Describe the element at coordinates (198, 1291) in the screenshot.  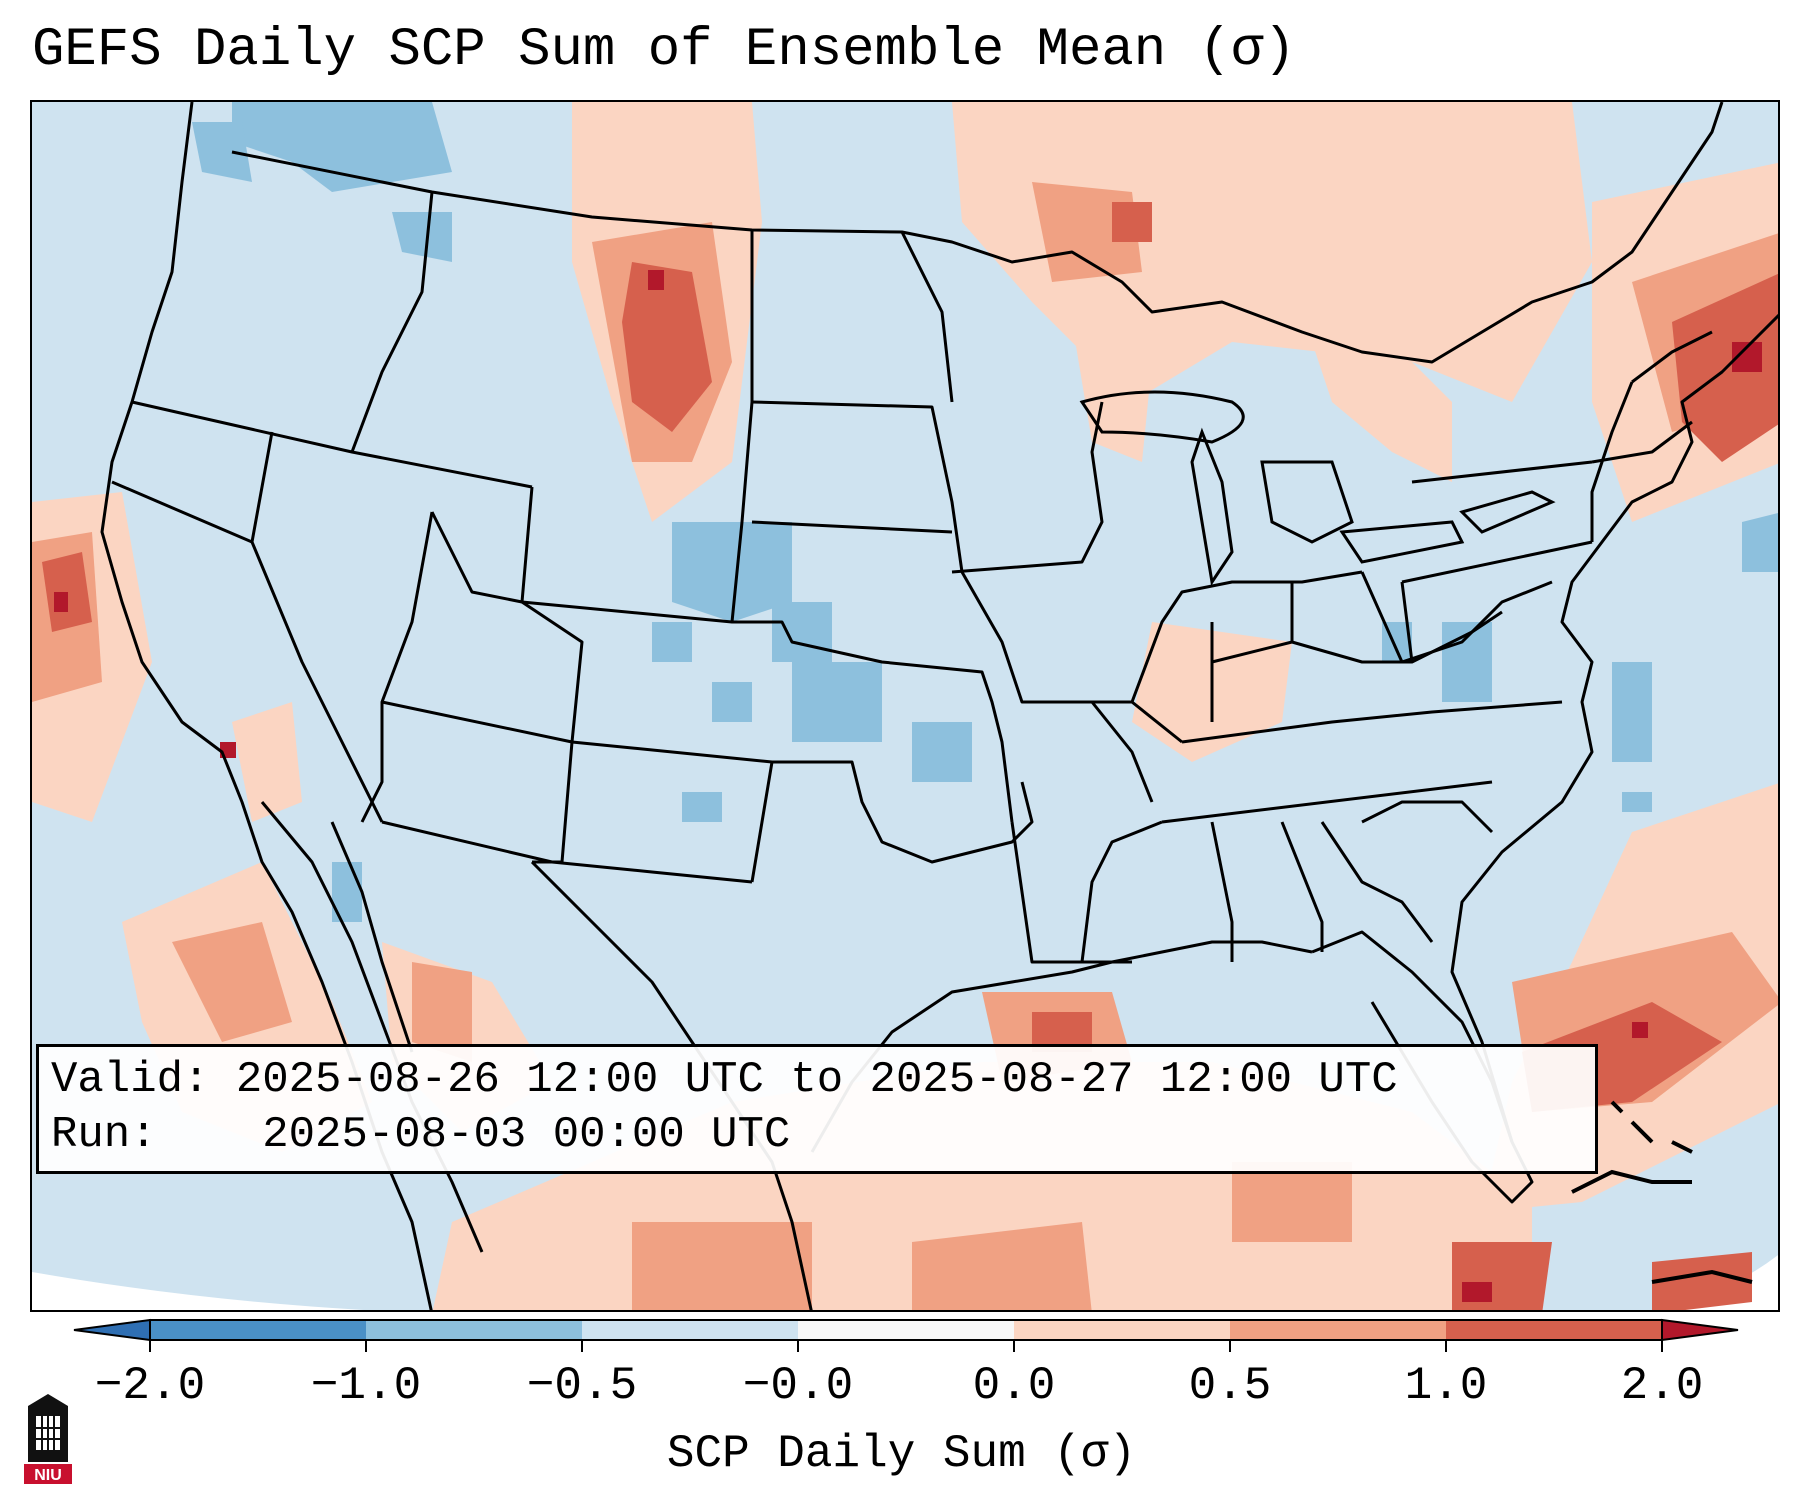
I see `out-of-domain-corner` at that location.